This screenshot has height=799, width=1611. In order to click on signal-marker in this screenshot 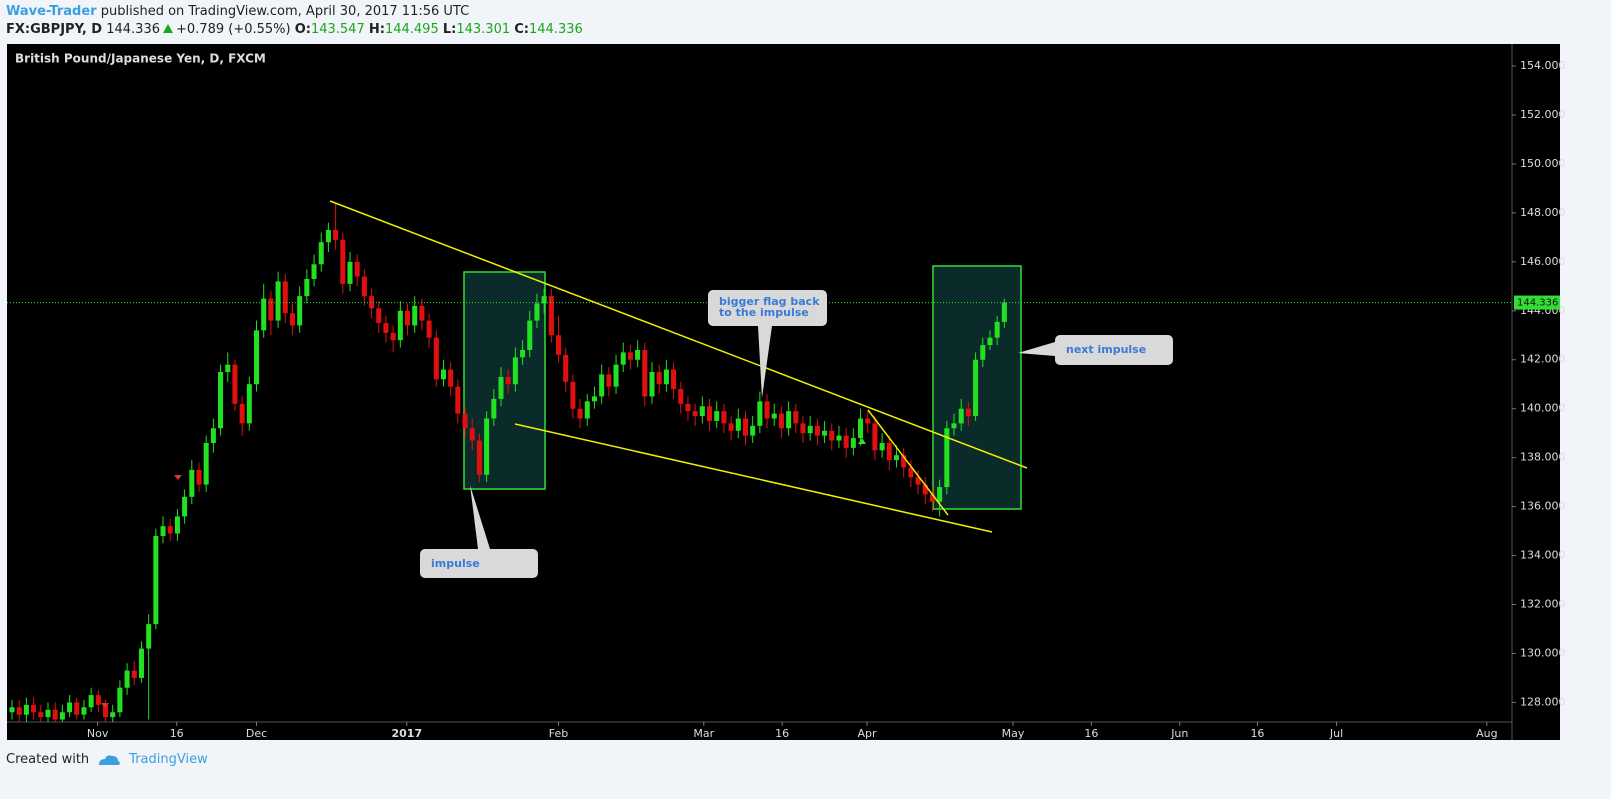, I will do `click(105, 705)`.